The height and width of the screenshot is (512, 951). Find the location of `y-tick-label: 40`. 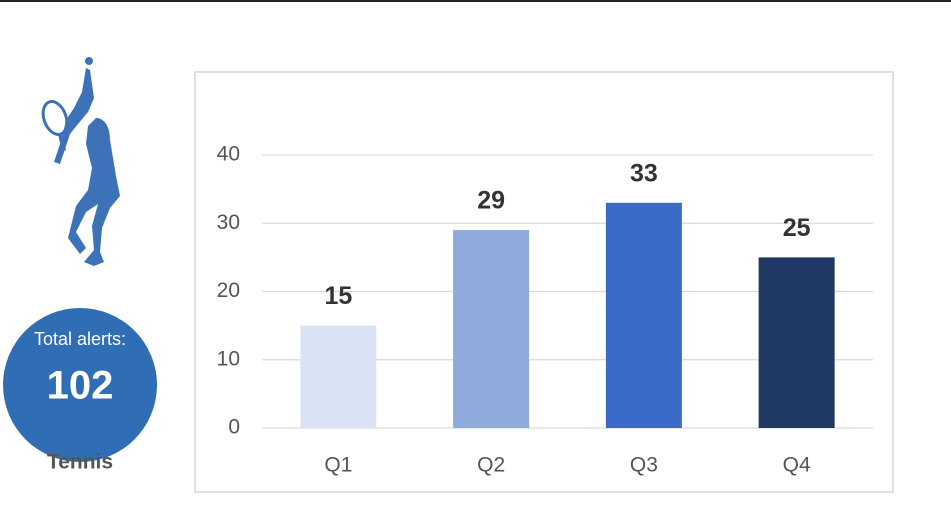

y-tick-label: 40 is located at coordinates (228, 154).